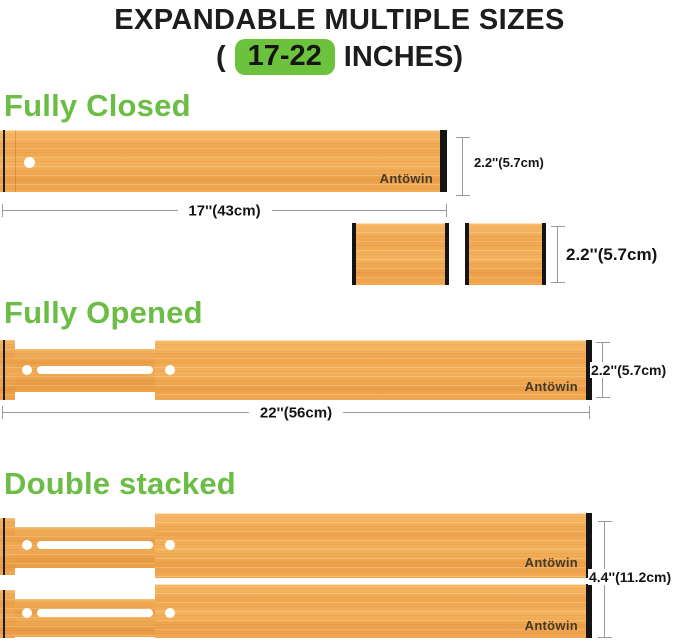 The height and width of the screenshot is (642, 679). I want to click on width-dimension-line-closed: 17''(43cm), so click(224, 210).